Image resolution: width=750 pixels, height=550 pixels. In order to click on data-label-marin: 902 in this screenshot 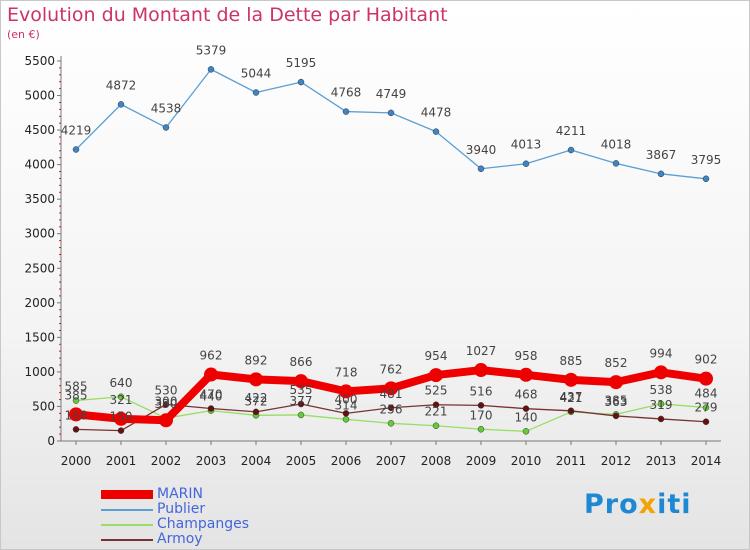, I will do `click(706, 360)`.